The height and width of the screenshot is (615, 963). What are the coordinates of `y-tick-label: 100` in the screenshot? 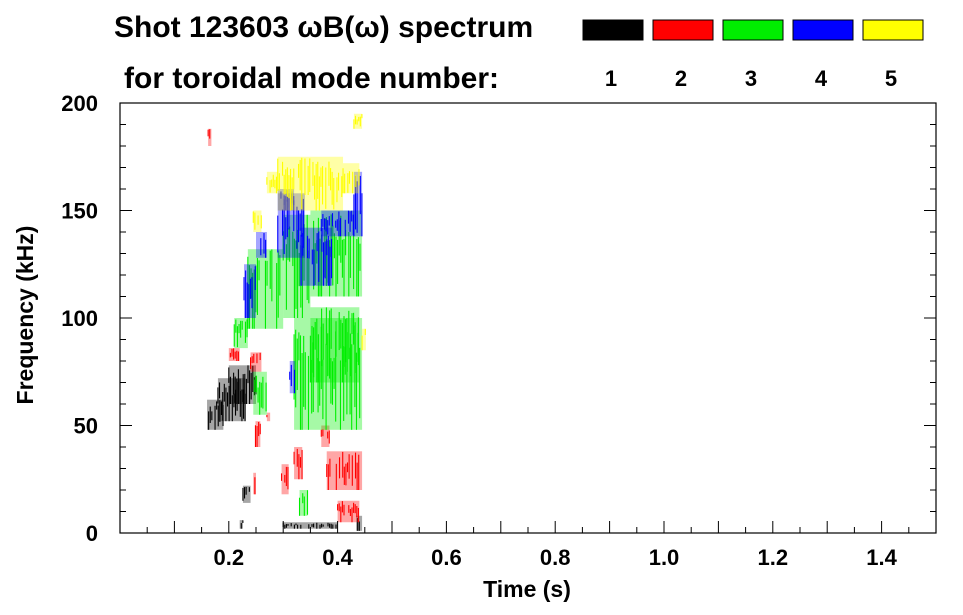 It's located at (79, 318).